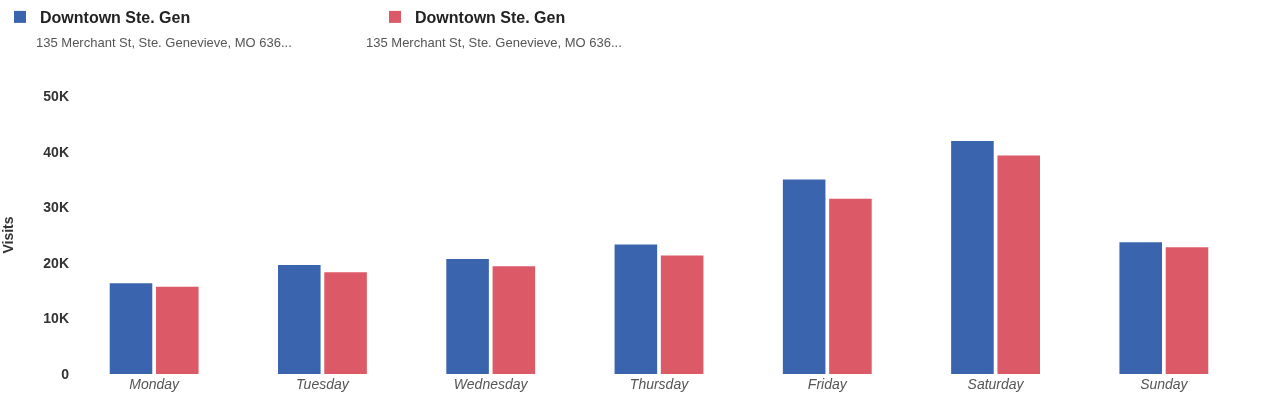  I want to click on x-tick-label: Sunday, so click(1164, 384).